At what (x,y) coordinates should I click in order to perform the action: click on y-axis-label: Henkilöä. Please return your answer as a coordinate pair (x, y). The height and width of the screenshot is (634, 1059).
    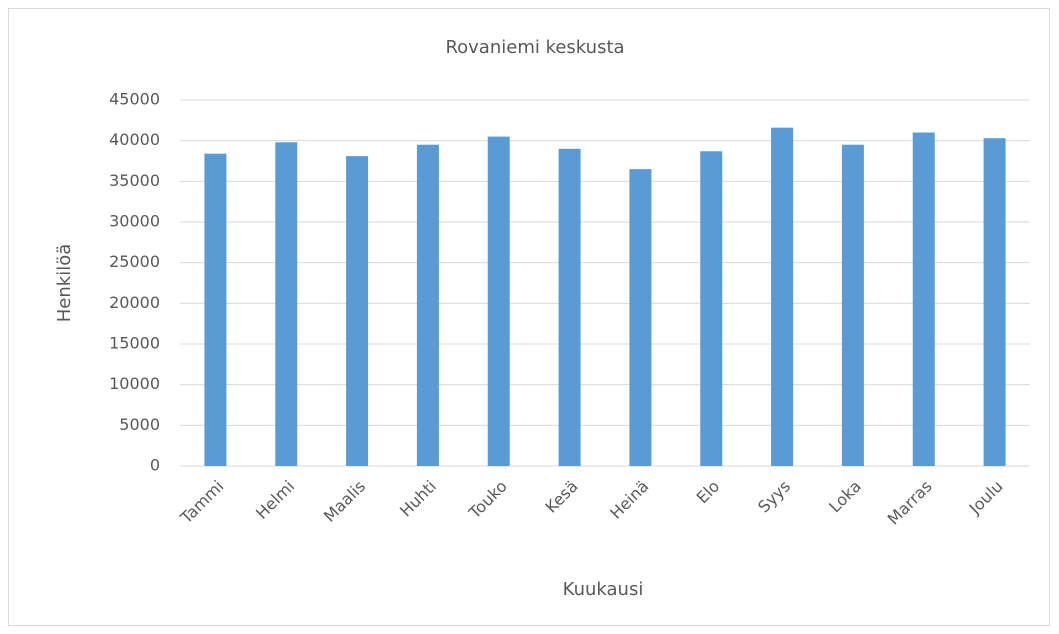
    Looking at the image, I should click on (64, 283).